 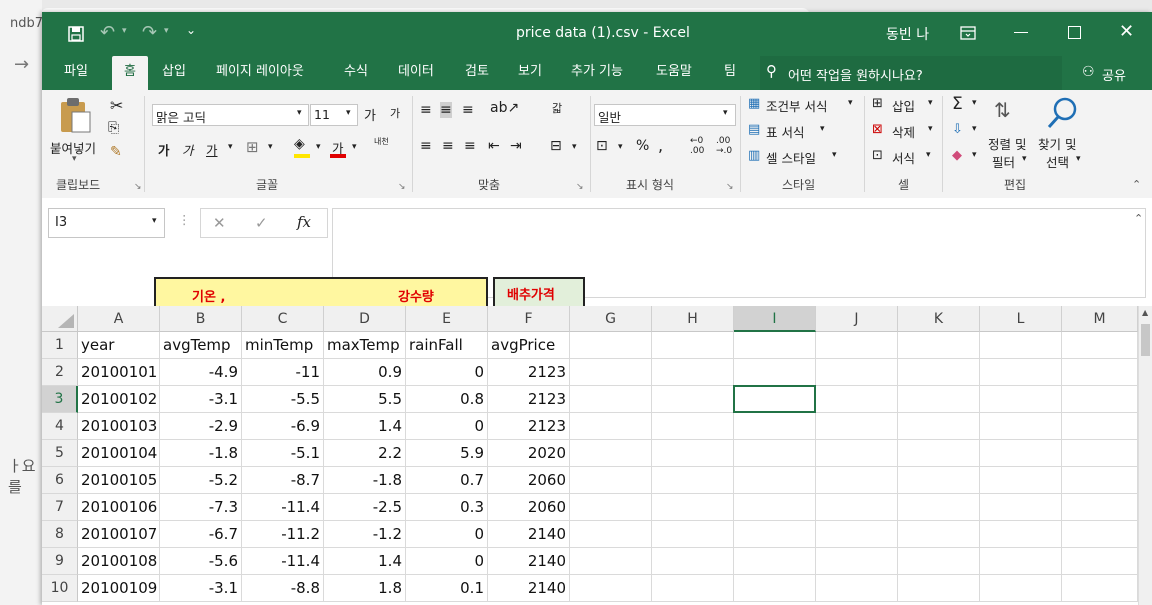 I want to click on fill-dropdown-icon: ▾, so click(x=318, y=147).